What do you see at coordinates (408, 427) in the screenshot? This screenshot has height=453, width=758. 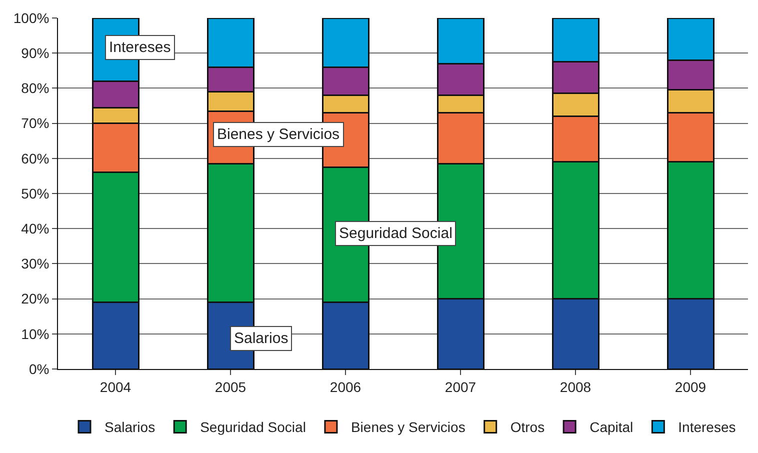 I see `legend-label: Bienes y Servicios` at bounding box center [408, 427].